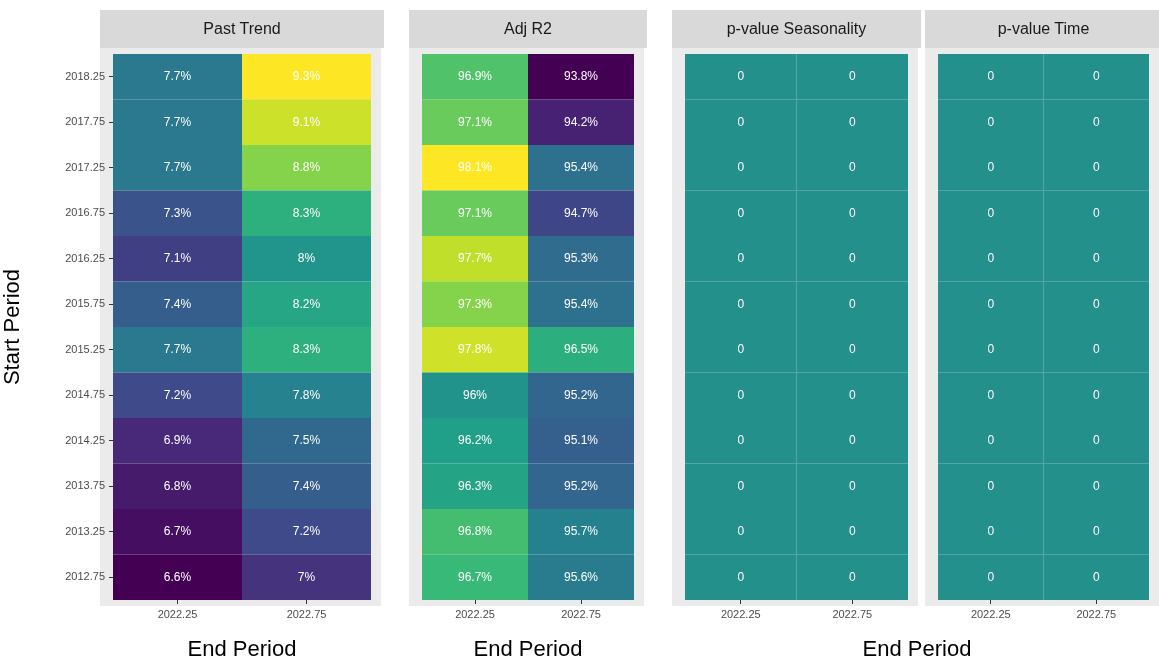 The image size is (1159, 662). What do you see at coordinates (85, 212) in the screenshot?
I see `y-tick-label: 2016.75` at bounding box center [85, 212].